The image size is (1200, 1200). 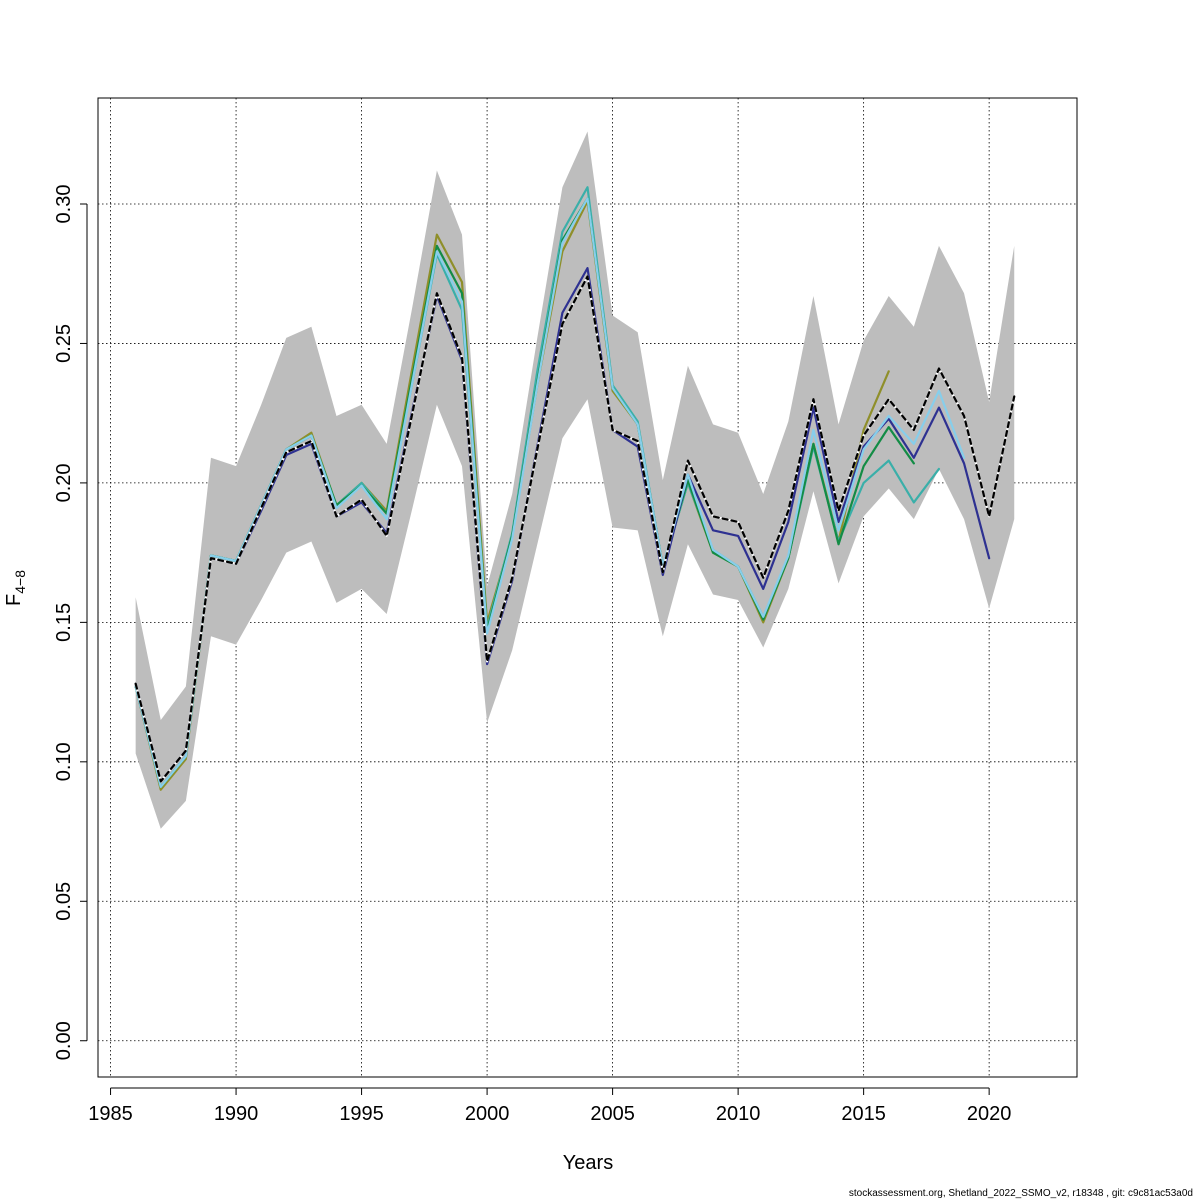 What do you see at coordinates (14, 600) in the screenshot?
I see `y-axis-title-main: F` at bounding box center [14, 600].